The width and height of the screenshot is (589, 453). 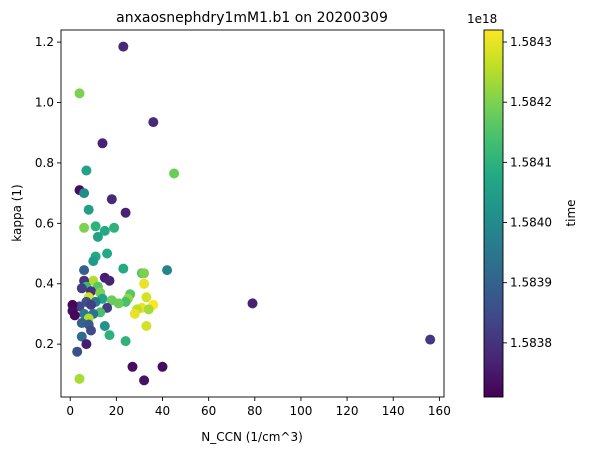 What do you see at coordinates (439, 411) in the screenshot?
I see `x-tick-label: 160` at bounding box center [439, 411].